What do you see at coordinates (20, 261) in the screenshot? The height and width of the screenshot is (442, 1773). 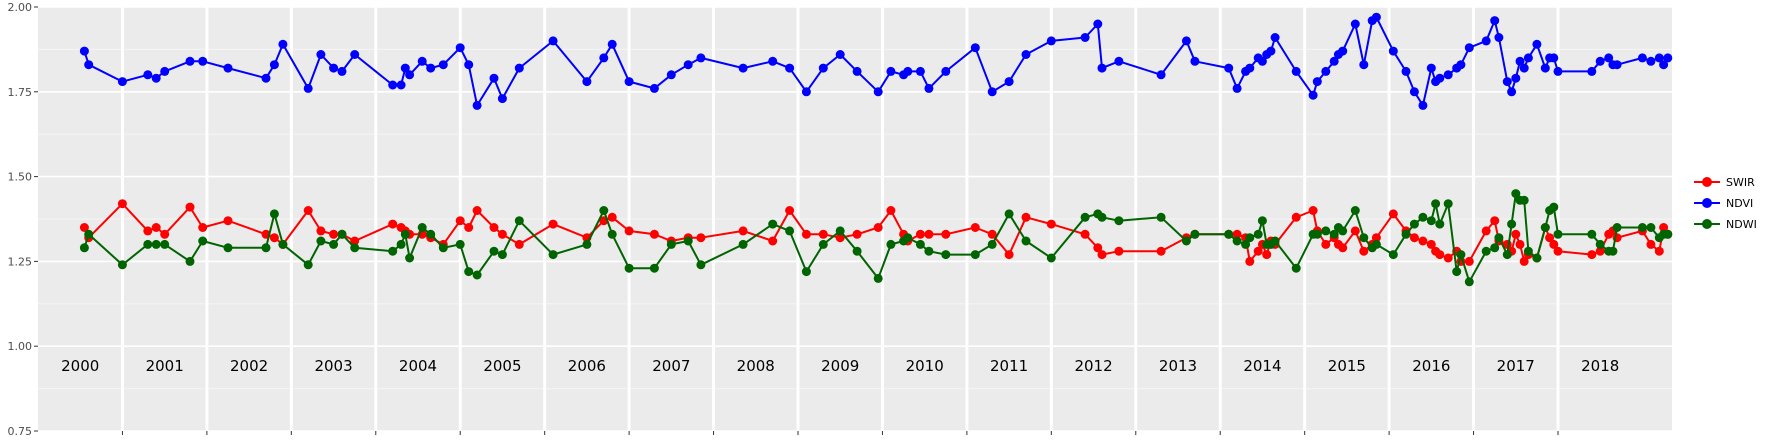 I see `y-tick-label: 1.25` at bounding box center [20, 261].